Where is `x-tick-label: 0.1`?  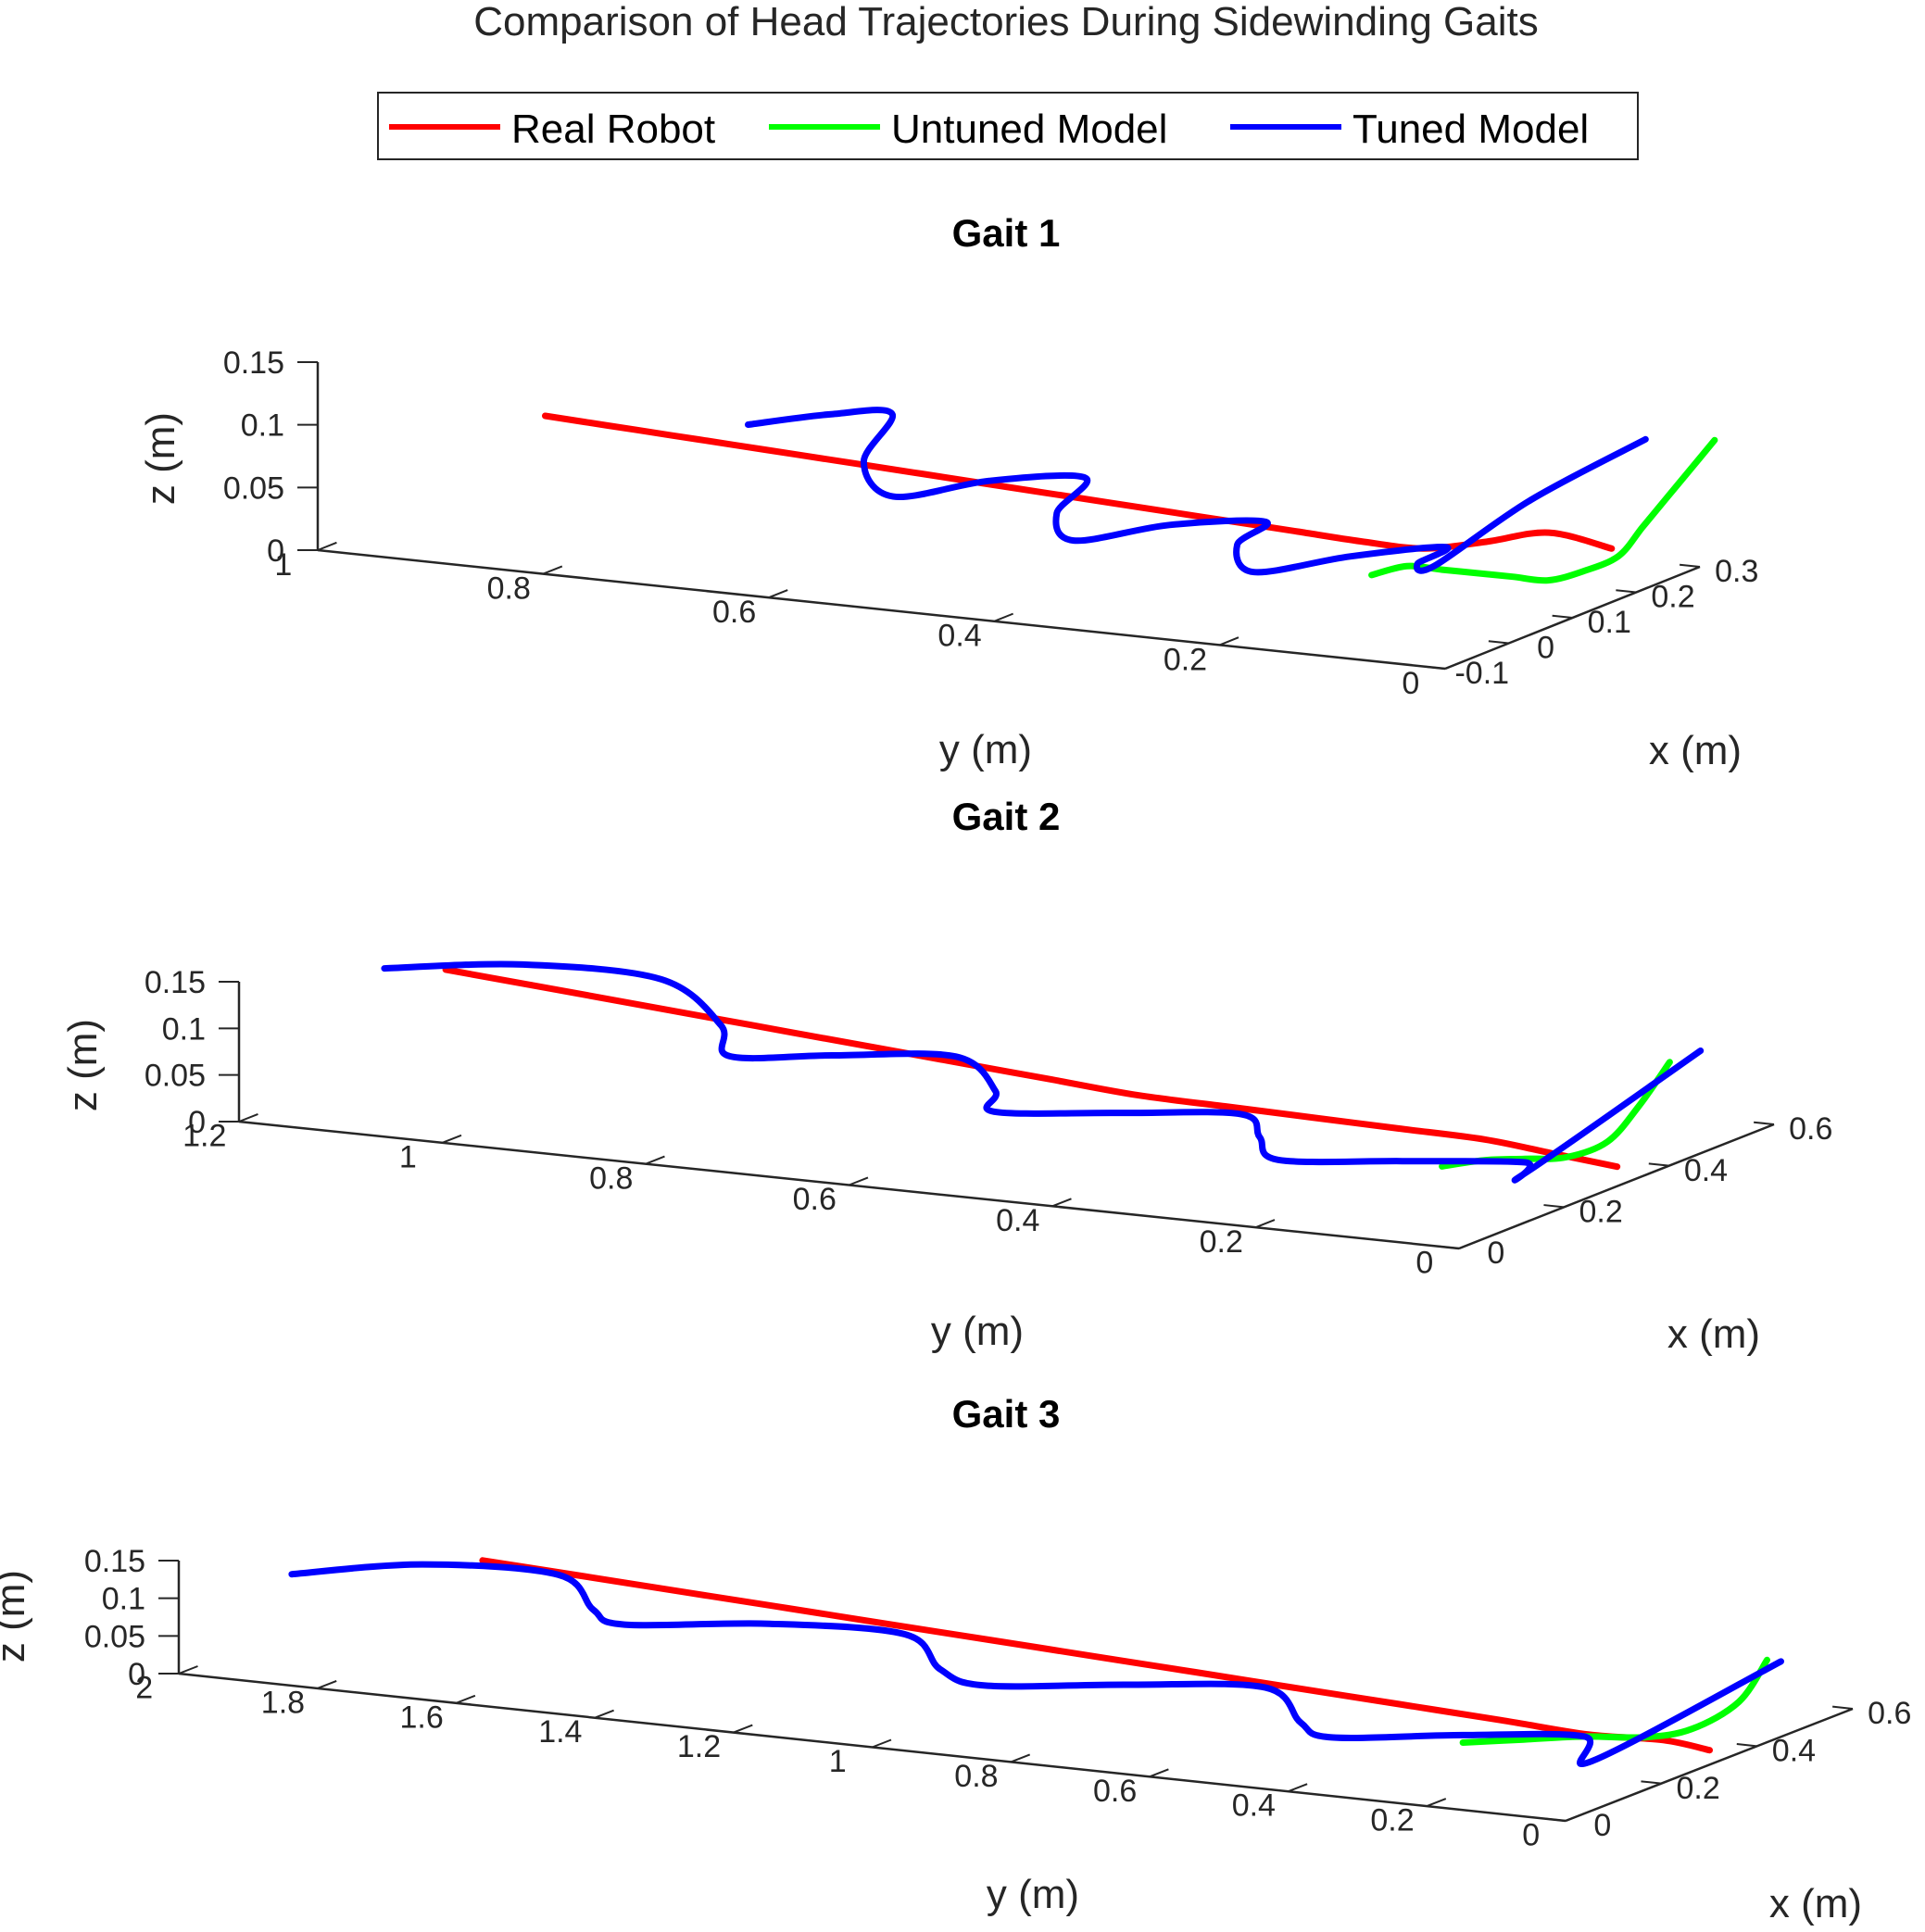
x-tick-label: 0.1 is located at coordinates (1609, 622).